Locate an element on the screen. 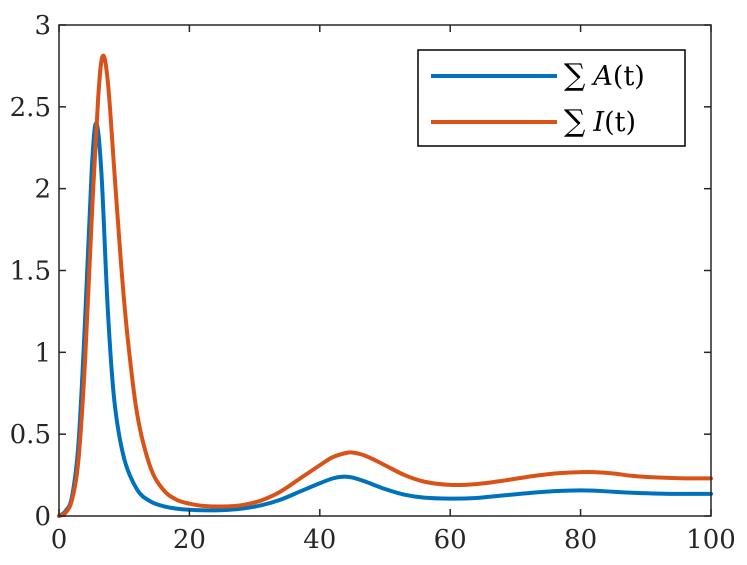 This screenshot has height=565, width=747. y-tick-label: 0.5 is located at coordinates (30, 435).